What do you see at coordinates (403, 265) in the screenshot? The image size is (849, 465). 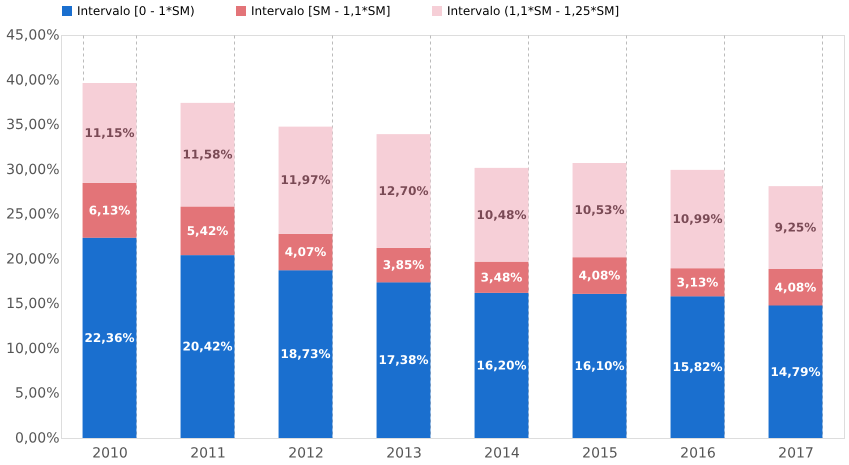 I see `data-label: 3,85%` at bounding box center [403, 265].